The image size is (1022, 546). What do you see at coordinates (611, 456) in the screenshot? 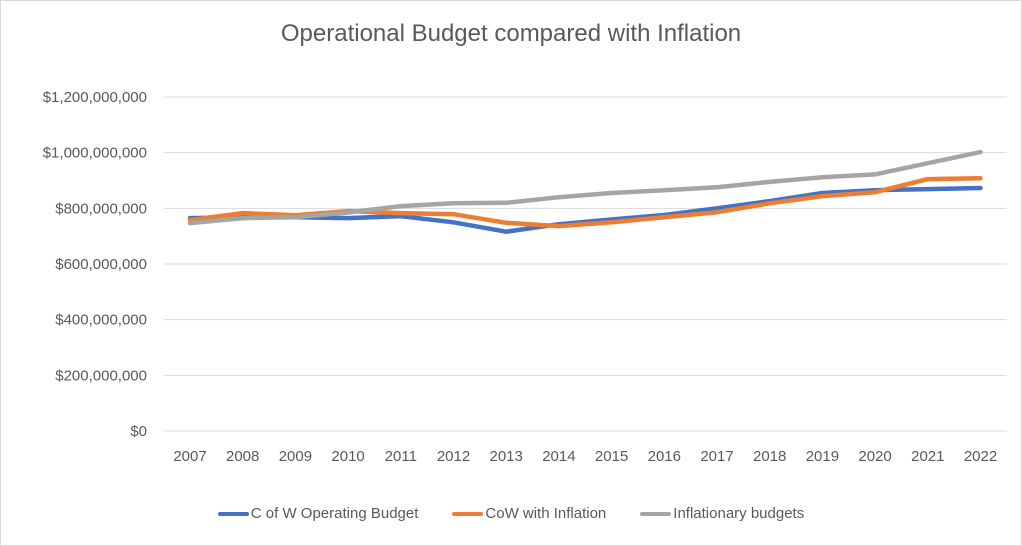
I see `x-tick-label: 2015` at bounding box center [611, 456].